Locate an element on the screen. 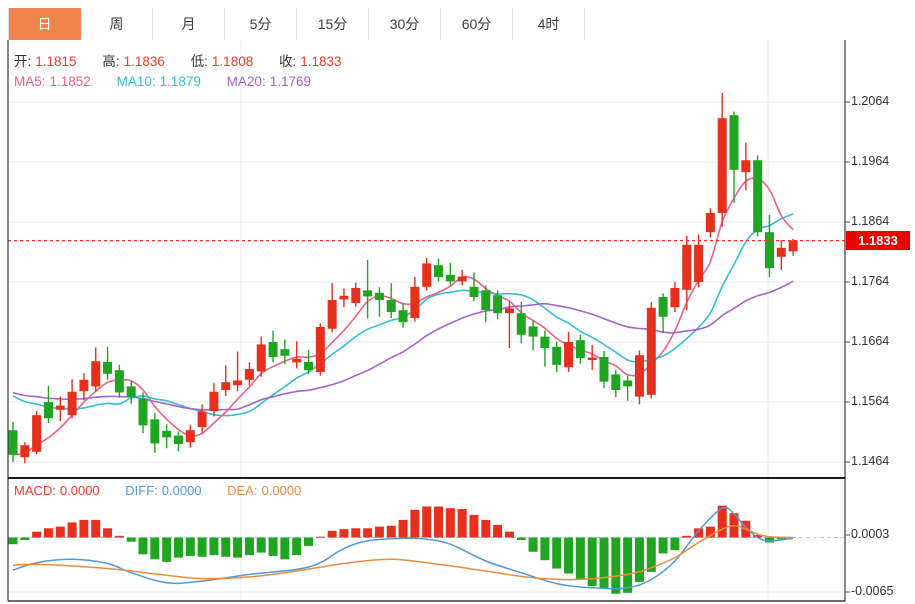 The image size is (915, 604). high-label: 高: is located at coordinates (111, 61).